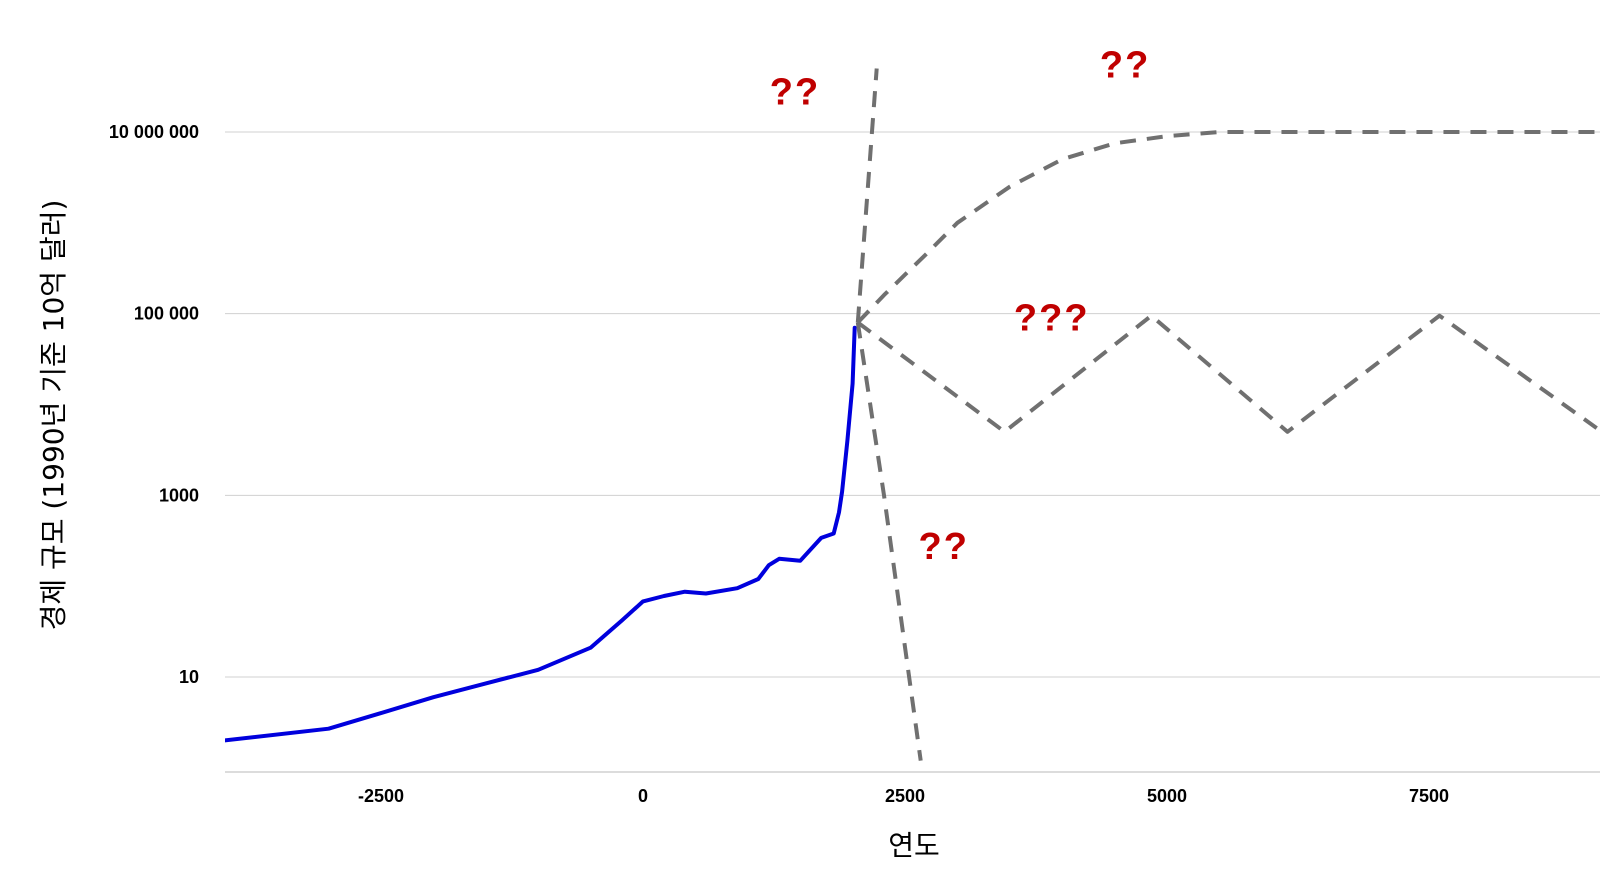  Describe the element at coordinates (179, 495) in the screenshot. I see `y-tick-label: 1000` at that location.